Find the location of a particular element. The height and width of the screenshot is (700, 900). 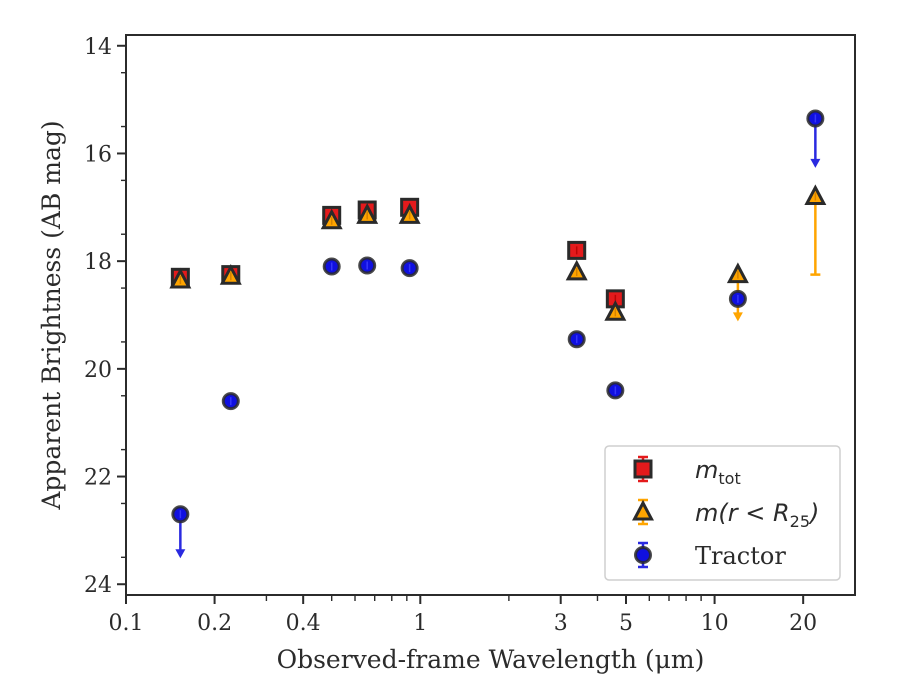

series-square is located at coordinates (397, 253).